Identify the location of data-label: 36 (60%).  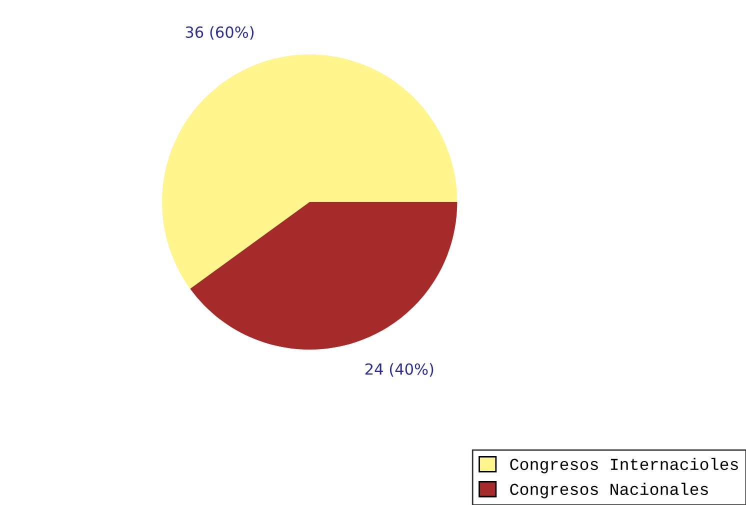
(220, 33).